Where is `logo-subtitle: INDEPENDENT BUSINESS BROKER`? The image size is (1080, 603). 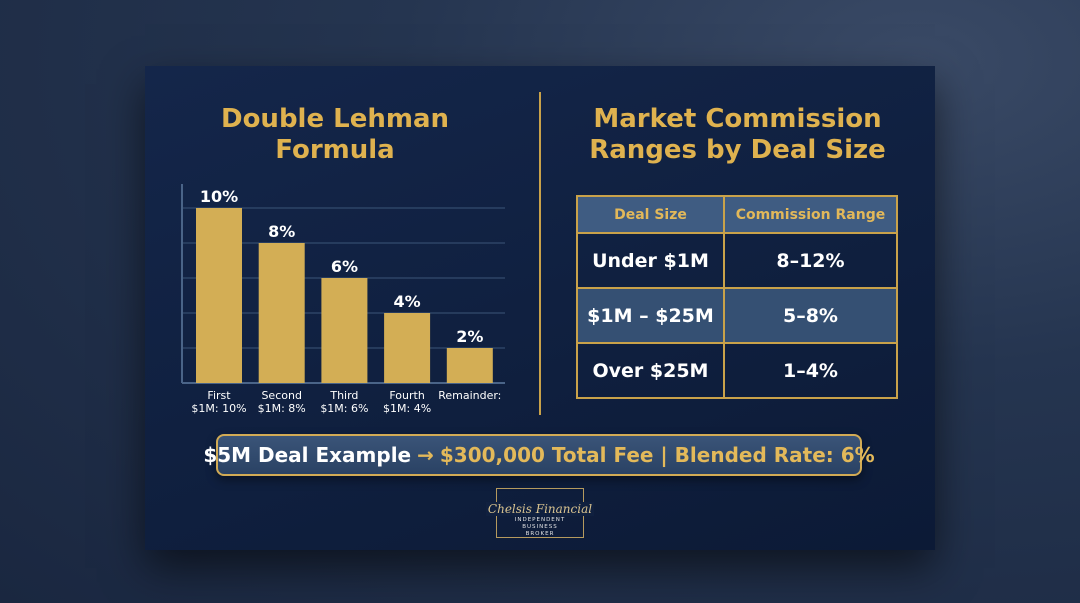
logo-subtitle: INDEPENDENT BUSINESS BROKER is located at coordinates (540, 527).